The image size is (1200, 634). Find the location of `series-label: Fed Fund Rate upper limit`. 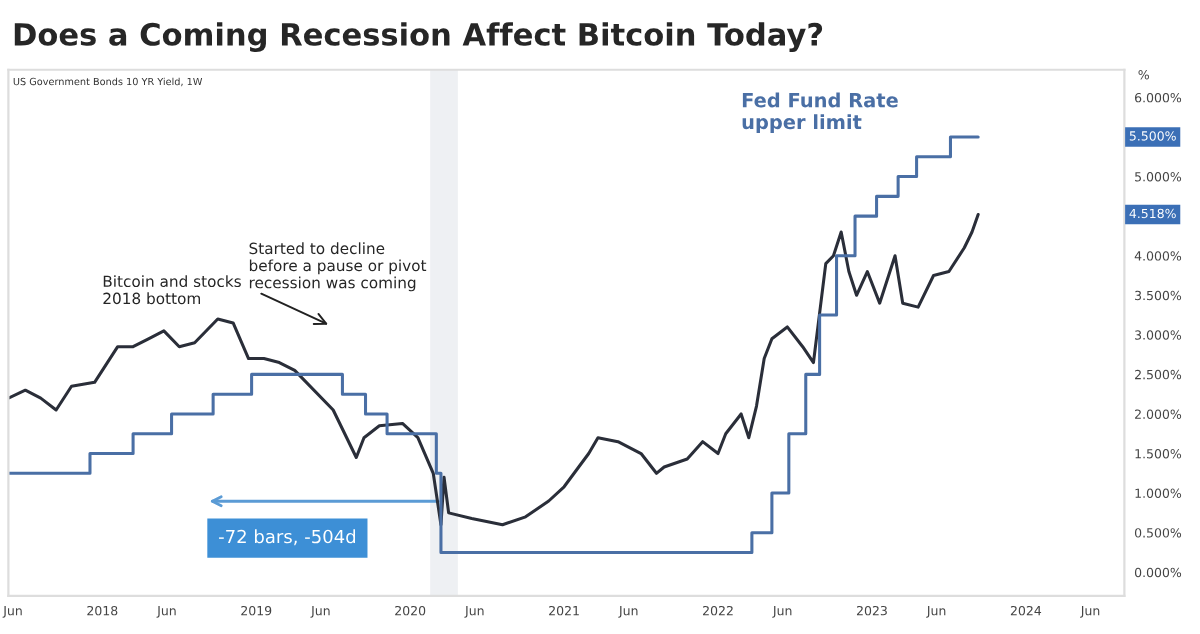

series-label: Fed Fund Rate upper limit is located at coordinates (820, 113).